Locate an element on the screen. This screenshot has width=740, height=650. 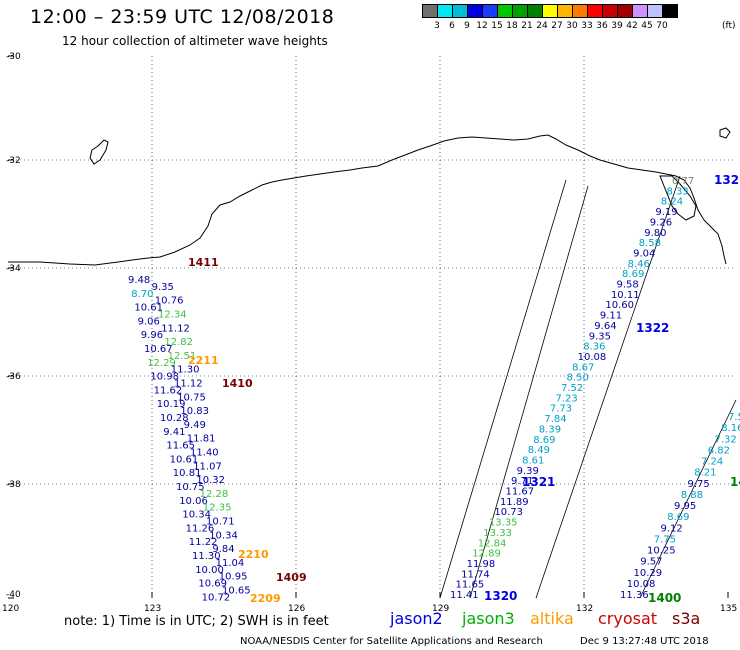
wave-height-value: 11.67 is located at coordinates (520, 492).